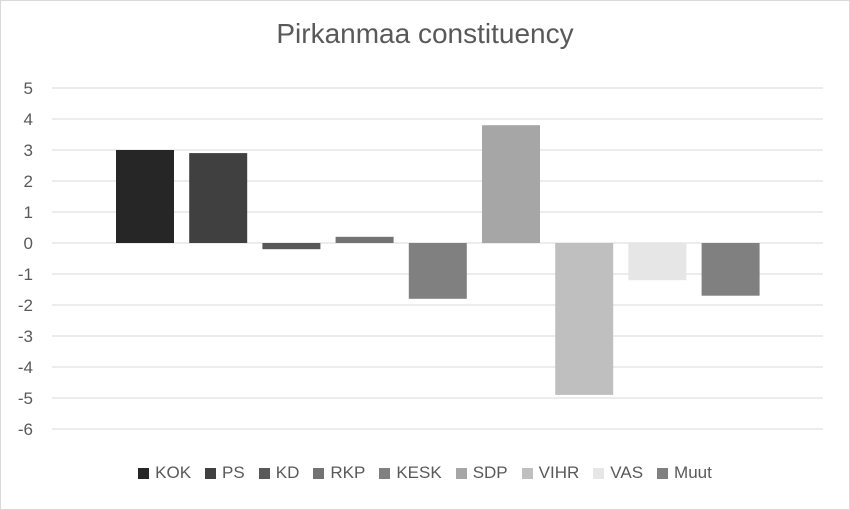 This screenshot has height=510, width=850. I want to click on y-tick-label: -2, so click(25, 305).